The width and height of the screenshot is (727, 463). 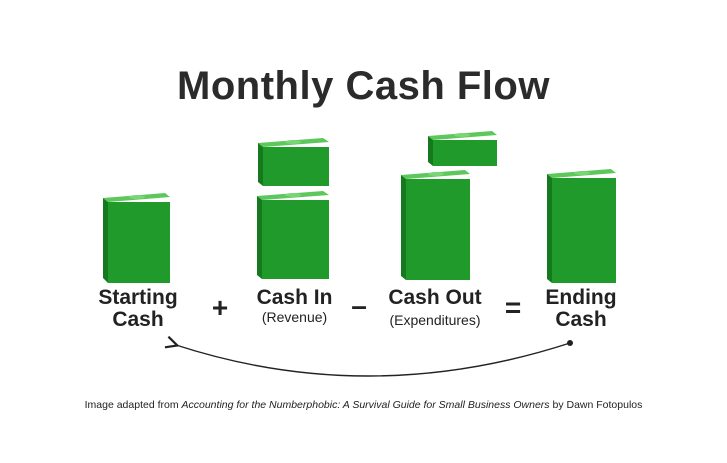 I want to click on starting-cash-label: Starting Cash, so click(x=138, y=309).